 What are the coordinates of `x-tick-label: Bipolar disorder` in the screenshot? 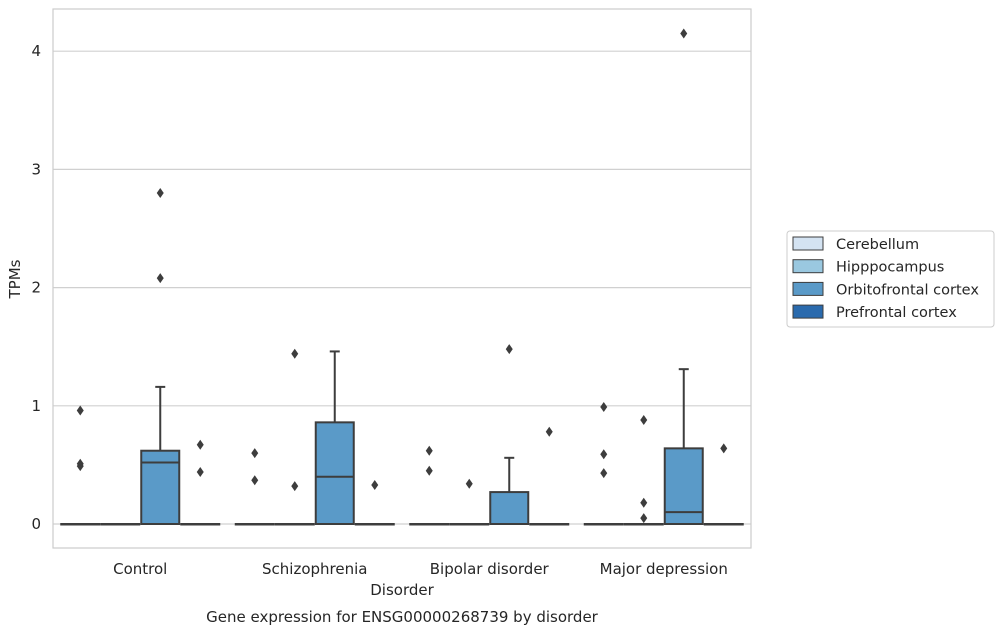 It's located at (490, 569).